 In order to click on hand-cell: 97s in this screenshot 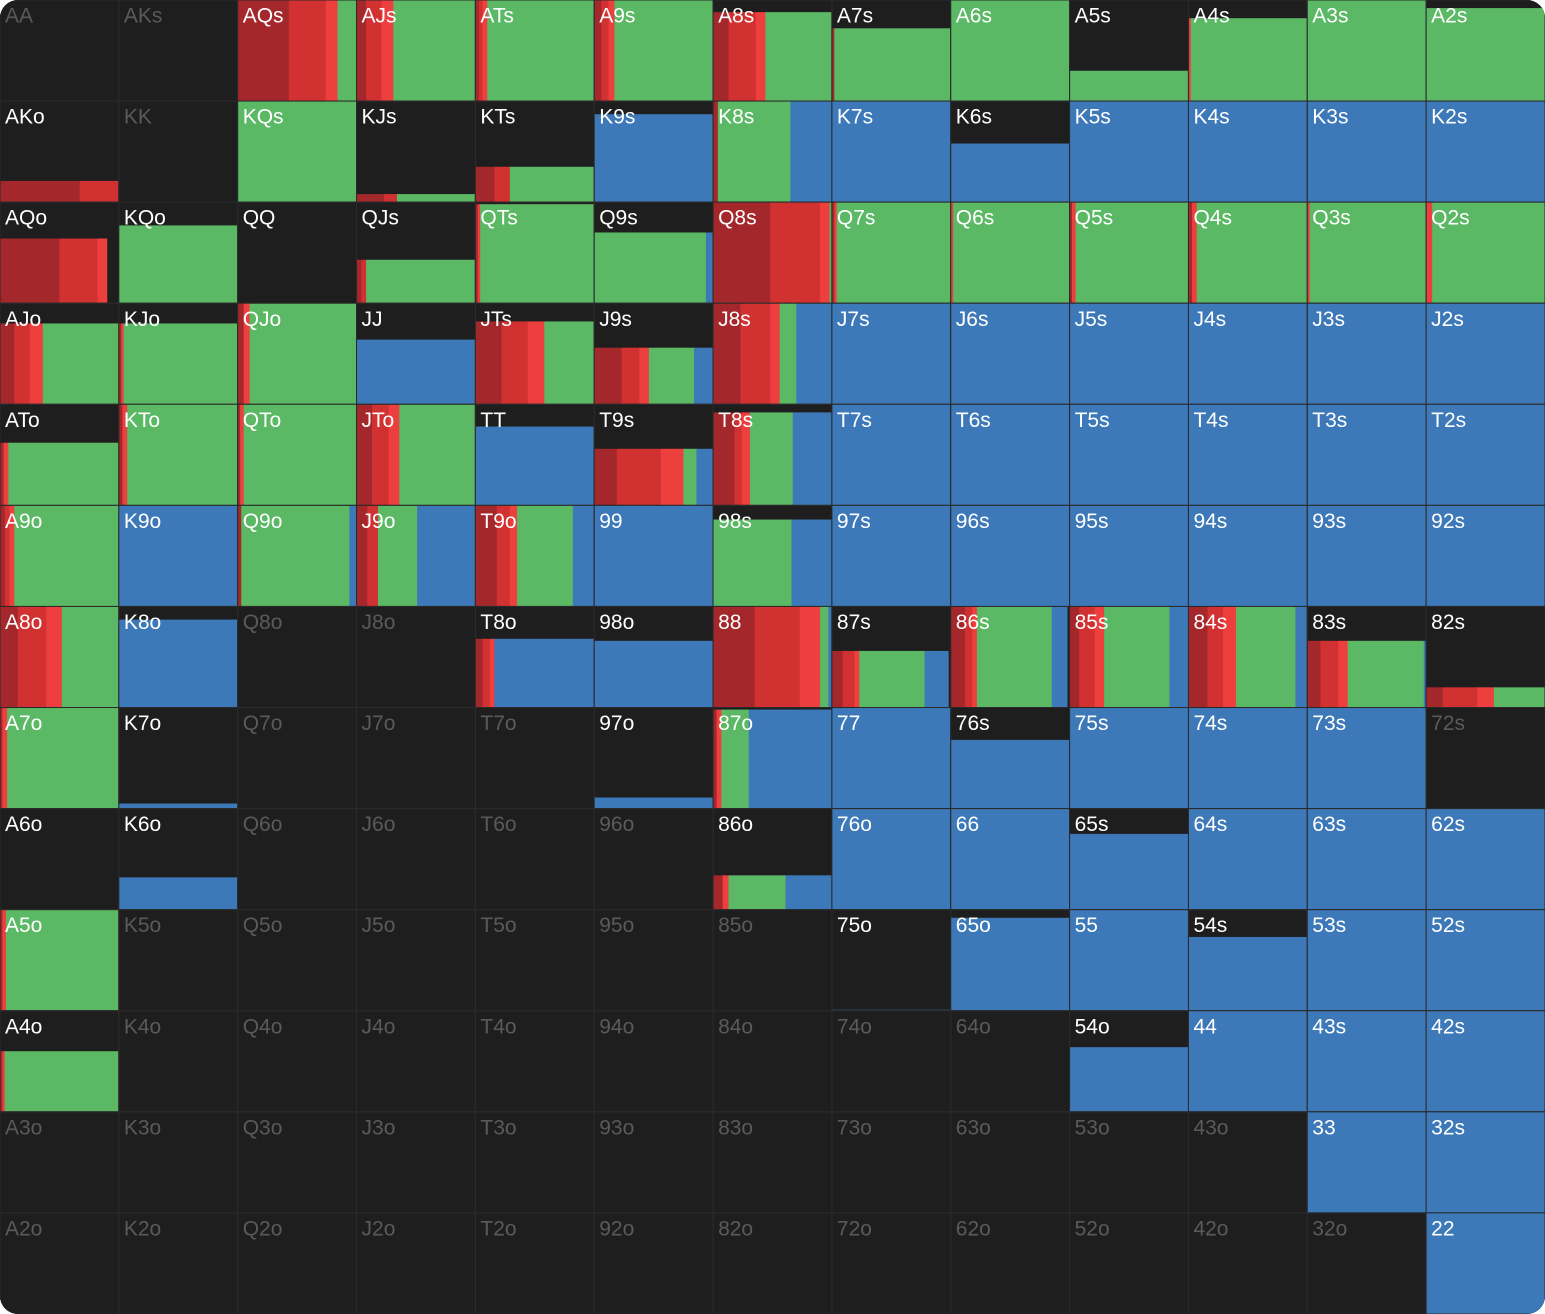, I will do `click(891, 555)`.